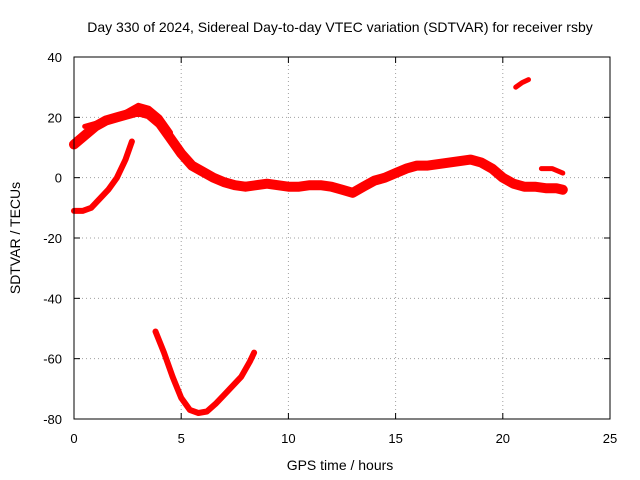 Image resolution: width=640 pixels, height=480 pixels. Describe the element at coordinates (55, 117) in the screenshot. I see `y-tick-label: 20` at that location.